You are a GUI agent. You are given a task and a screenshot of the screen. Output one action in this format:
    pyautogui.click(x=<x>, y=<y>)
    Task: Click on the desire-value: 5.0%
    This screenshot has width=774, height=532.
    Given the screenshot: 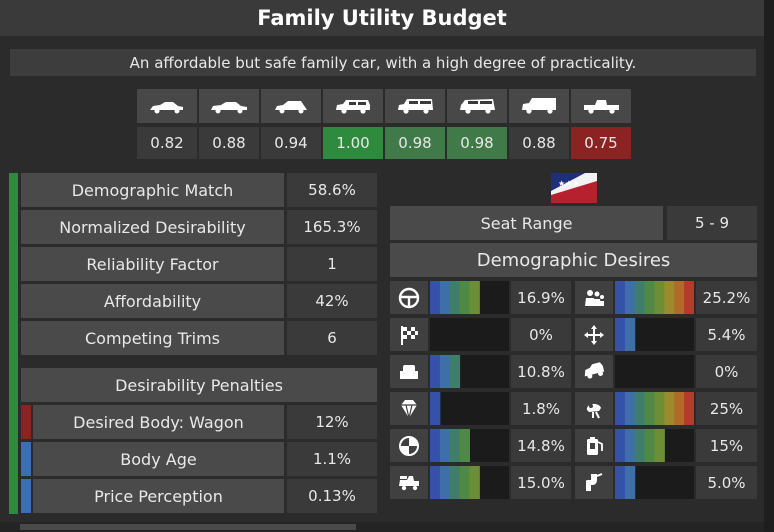 What is the action you would take?
    pyautogui.click(x=726, y=482)
    